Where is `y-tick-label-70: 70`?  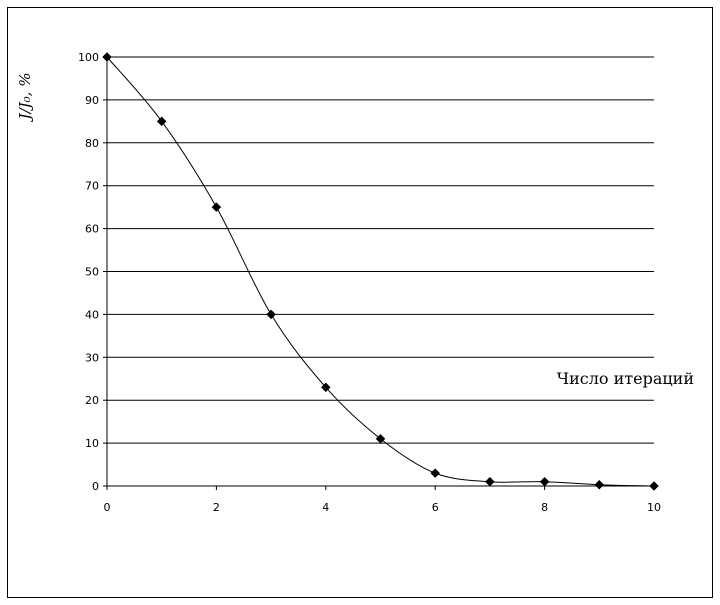 y-tick-label-70: 70 is located at coordinates (92, 186).